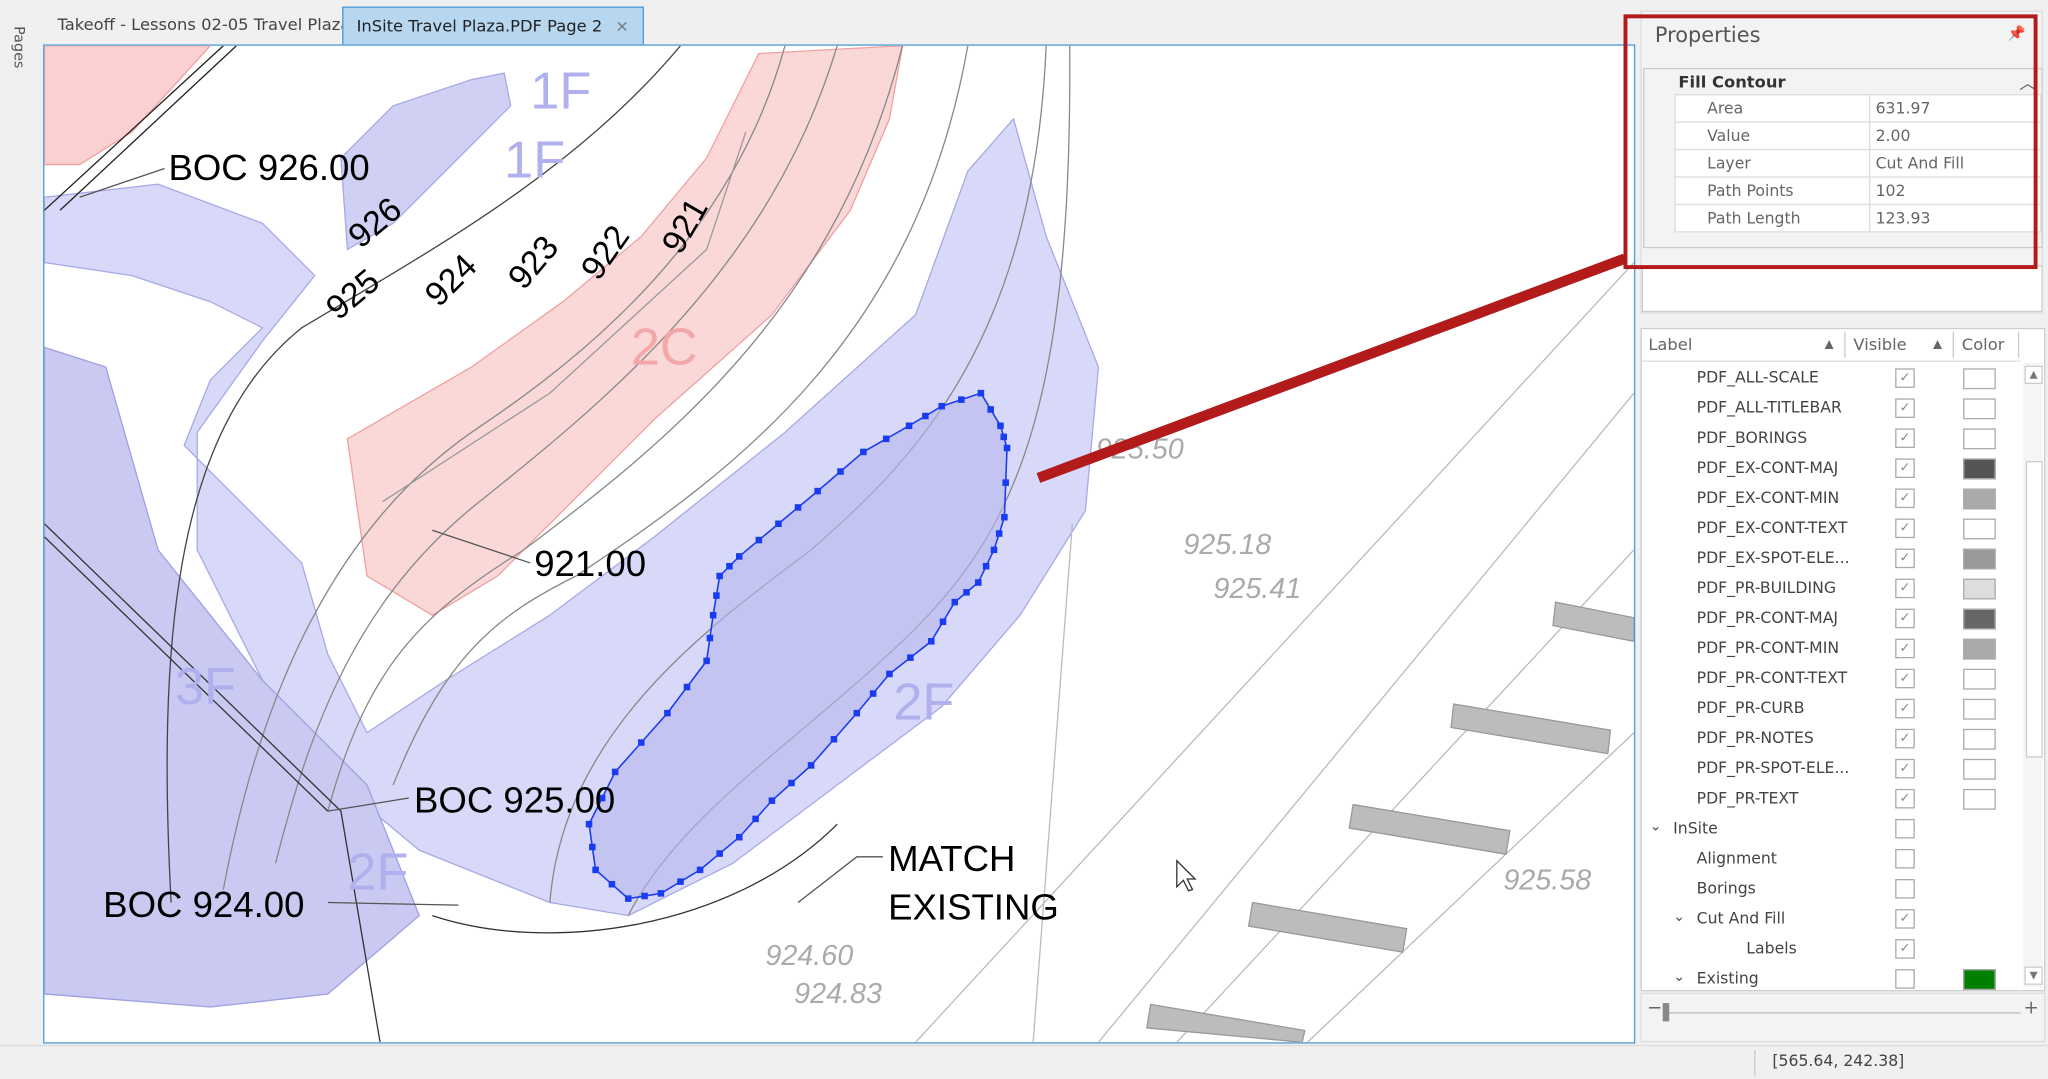 This screenshot has height=1079, width=2048. What do you see at coordinates (1831, 588) in the screenshot?
I see `layer-row: PDF_PR-BUILDING ✓` at bounding box center [1831, 588].